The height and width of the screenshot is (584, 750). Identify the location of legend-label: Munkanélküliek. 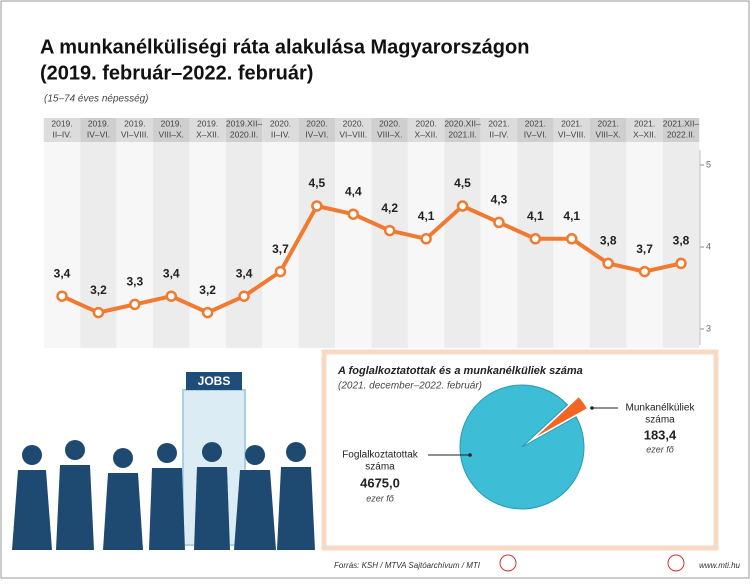
(661, 408).